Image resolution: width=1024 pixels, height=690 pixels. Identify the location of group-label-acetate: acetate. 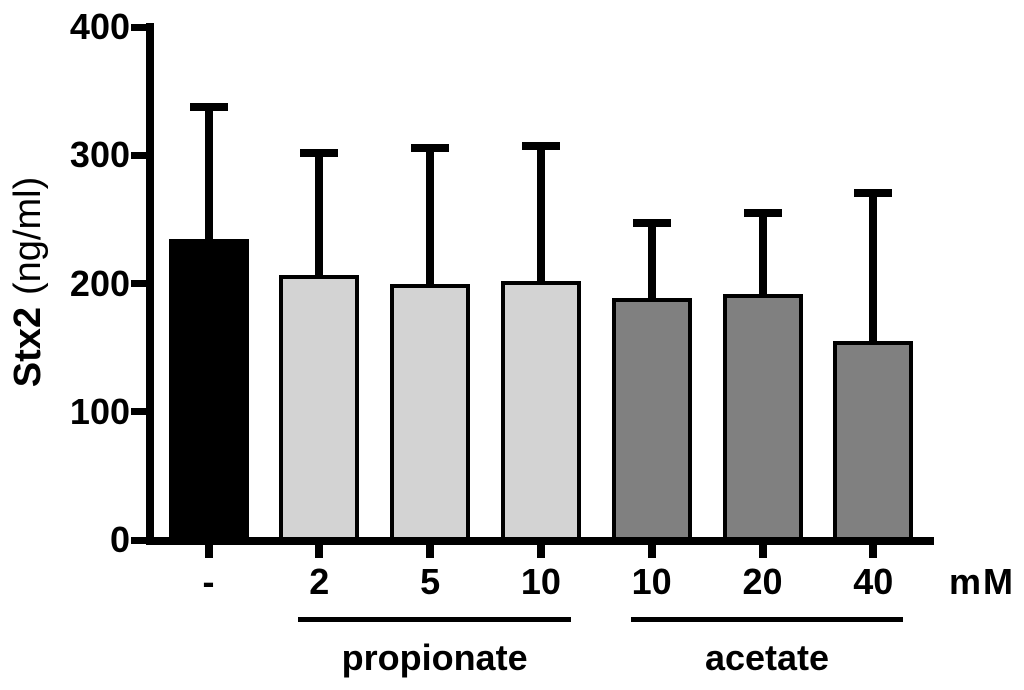
(767, 657).